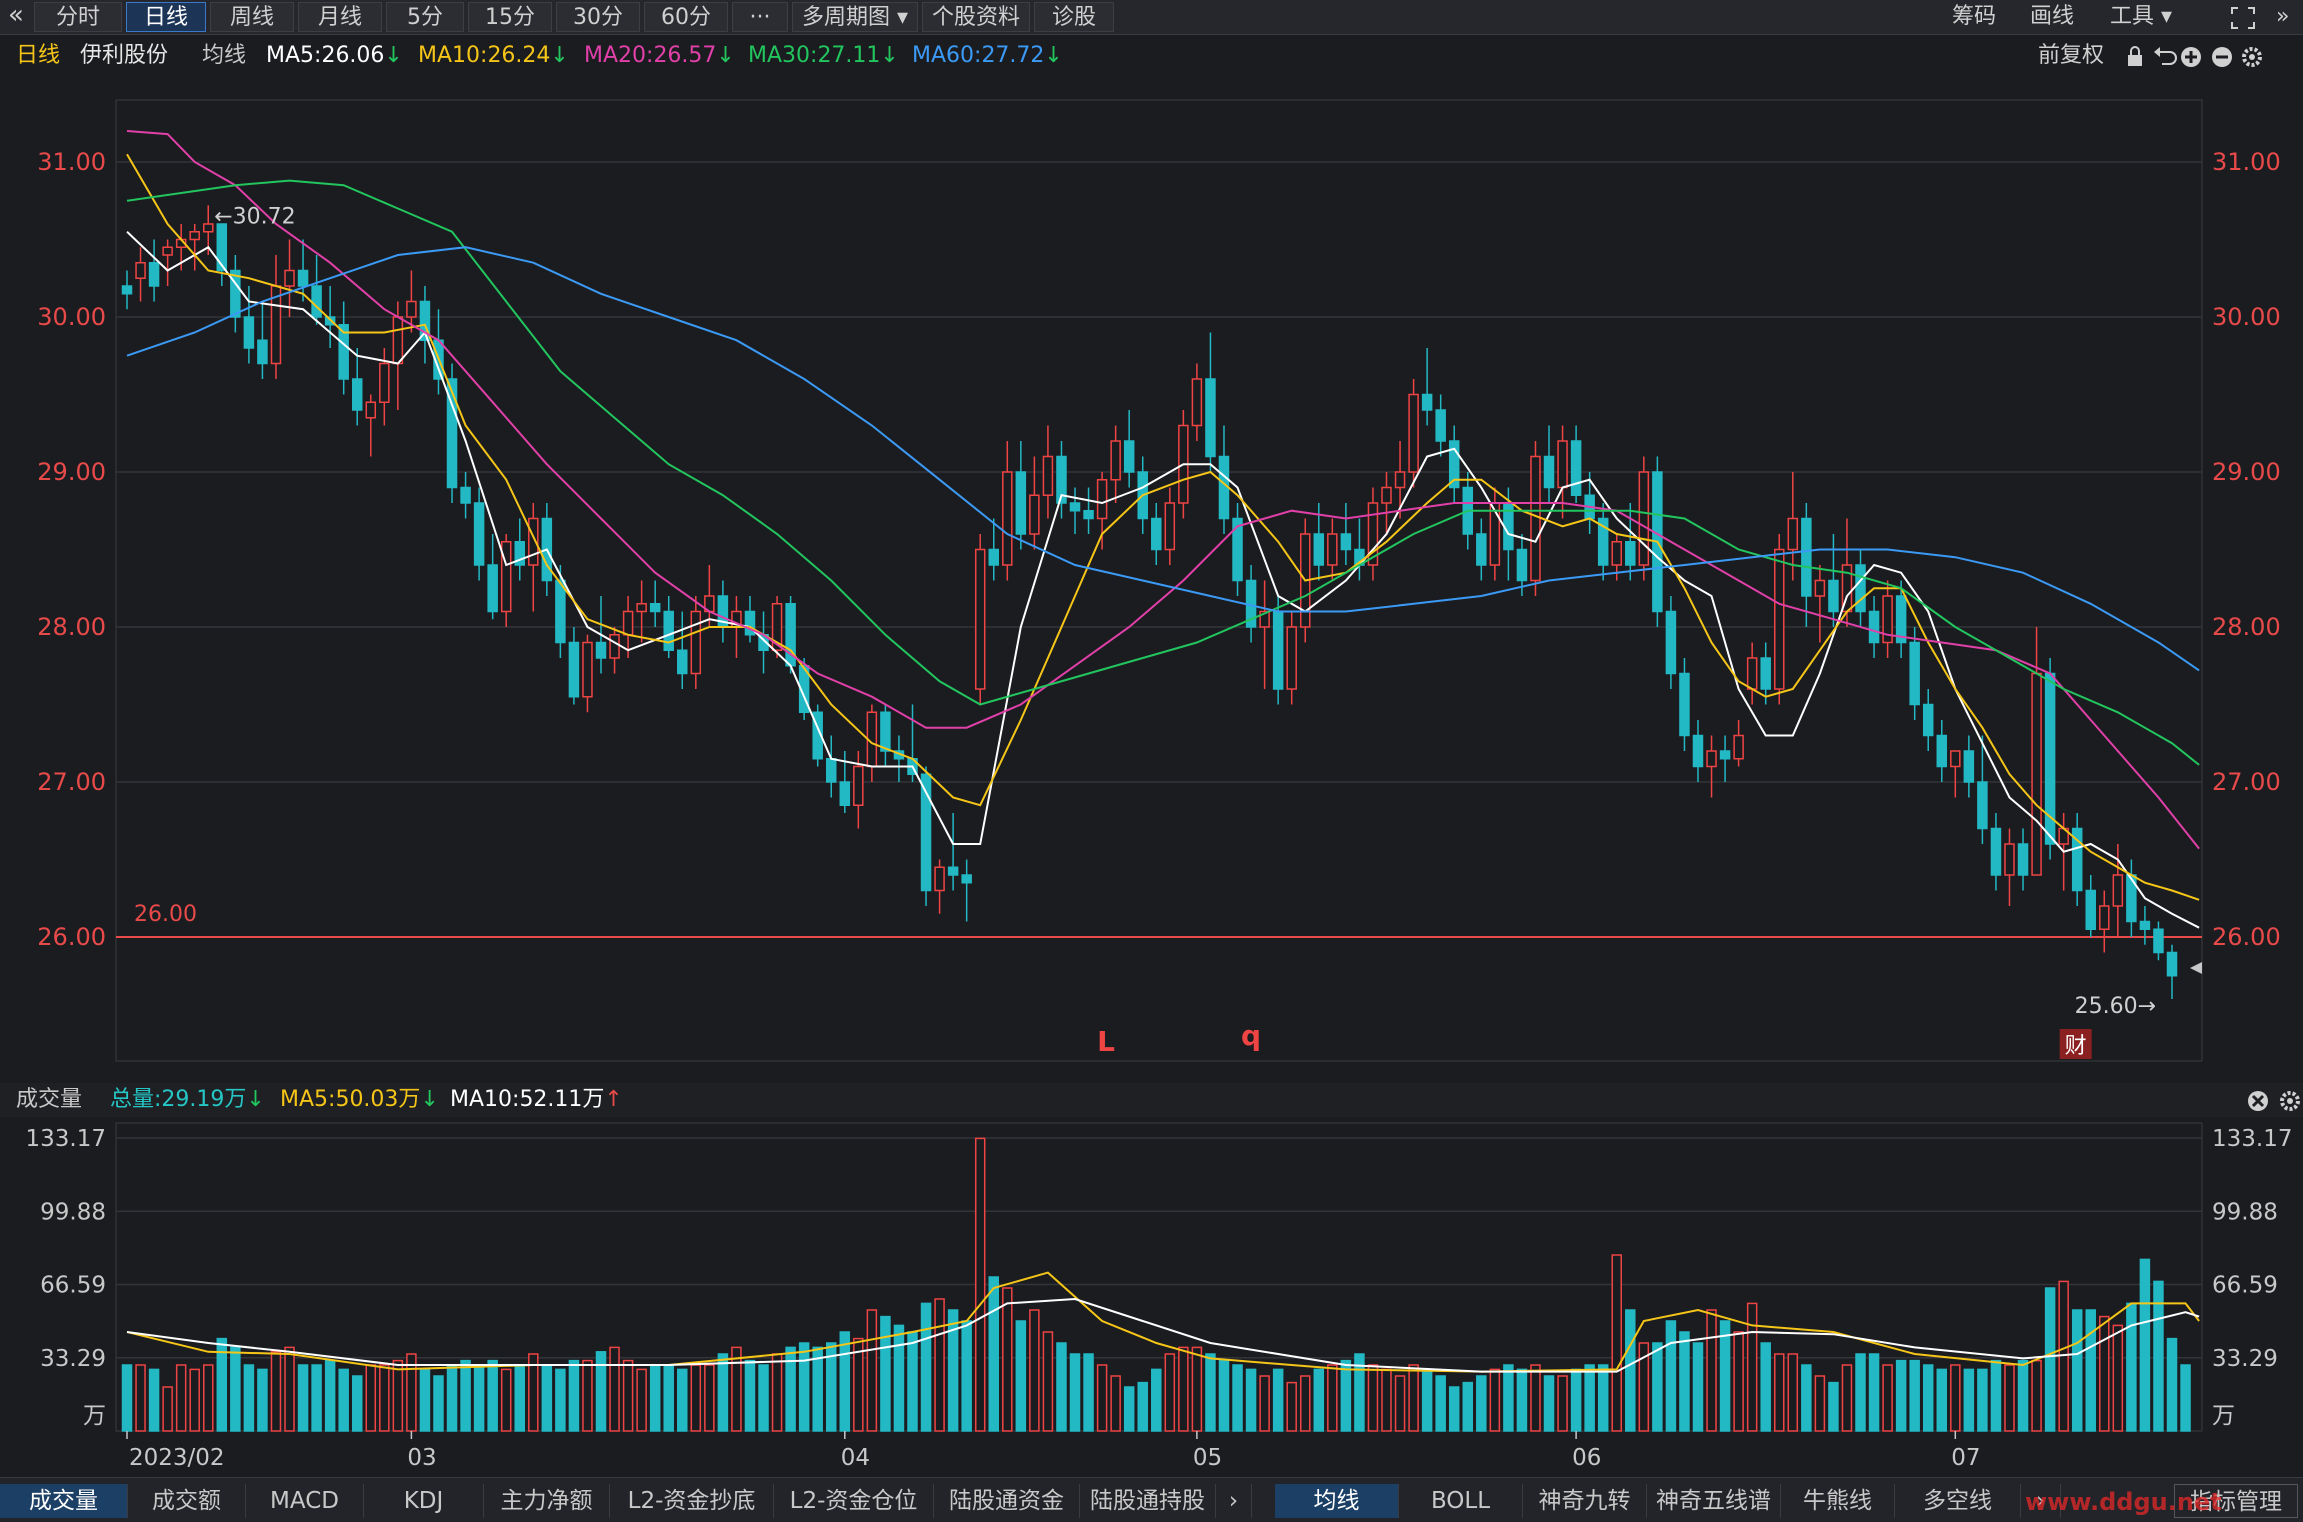 The image size is (2303, 1522). I want to click on overlay-tab-2: 神奇九转, so click(1585, 1501).